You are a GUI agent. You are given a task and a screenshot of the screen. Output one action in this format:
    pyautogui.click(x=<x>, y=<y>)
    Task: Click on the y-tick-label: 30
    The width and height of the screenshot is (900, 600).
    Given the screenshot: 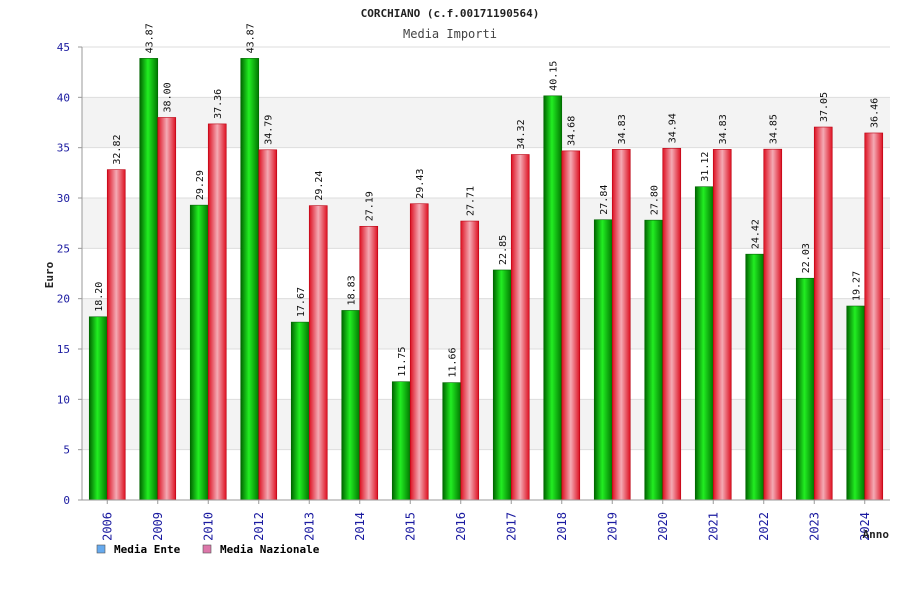 What is the action you would take?
    pyautogui.click(x=63, y=198)
    